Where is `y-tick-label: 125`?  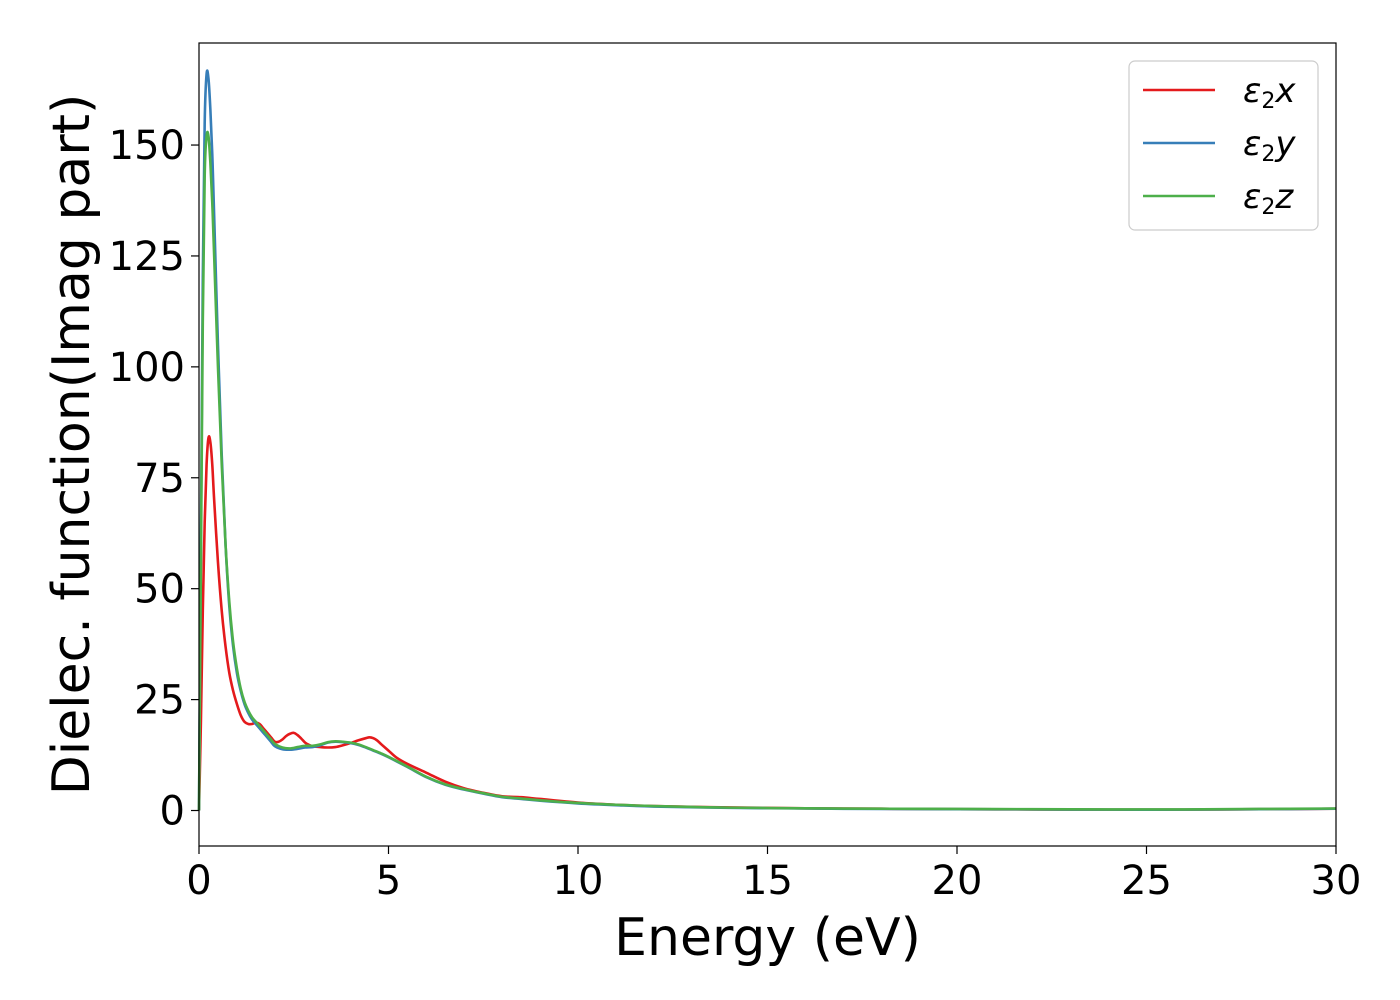 y-tick-label: 125 is located at coordinates (147, 257).